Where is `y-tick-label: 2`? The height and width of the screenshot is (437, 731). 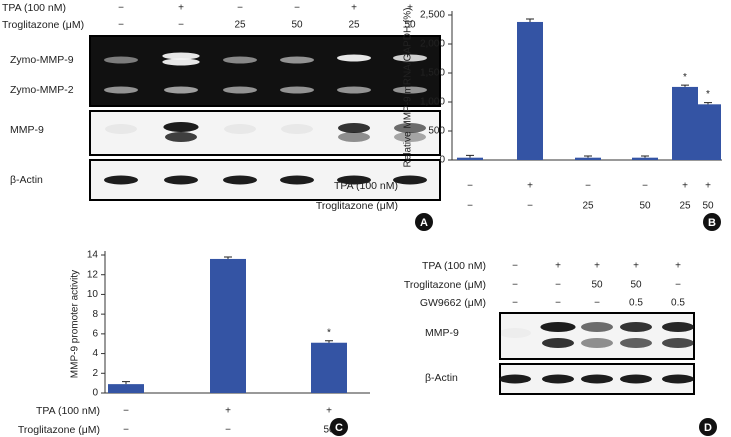 y-tick-label: 2 is located at coordinates (95, 373).